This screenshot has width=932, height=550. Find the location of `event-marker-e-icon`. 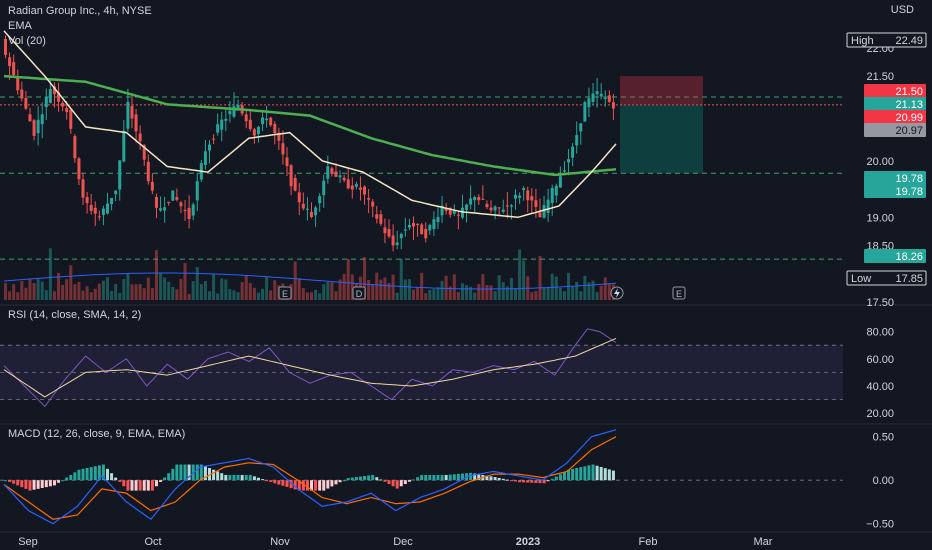

event-marker-e-icon is located at coordinates (679, 293).